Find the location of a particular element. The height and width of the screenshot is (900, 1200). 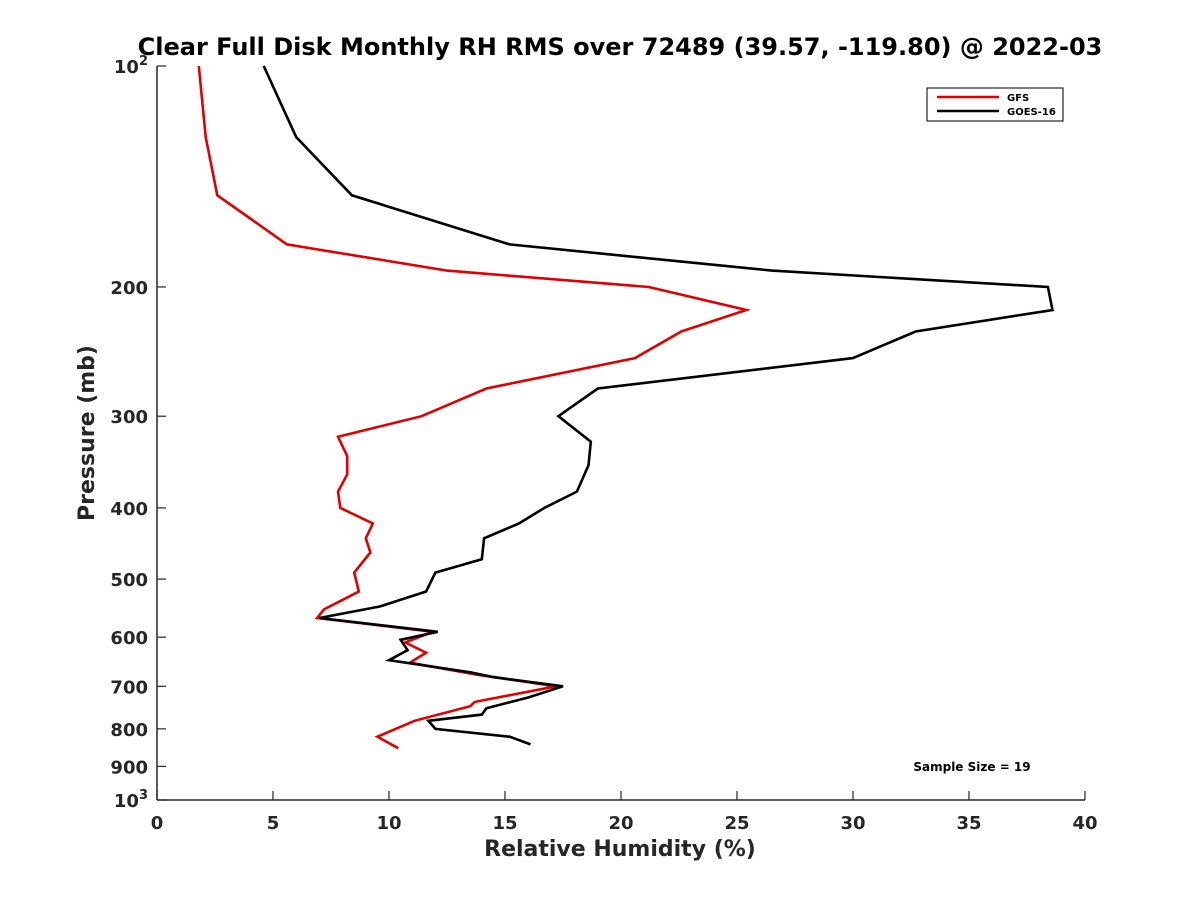

x-tick-label: 15 is located at coordinates (504, 823).